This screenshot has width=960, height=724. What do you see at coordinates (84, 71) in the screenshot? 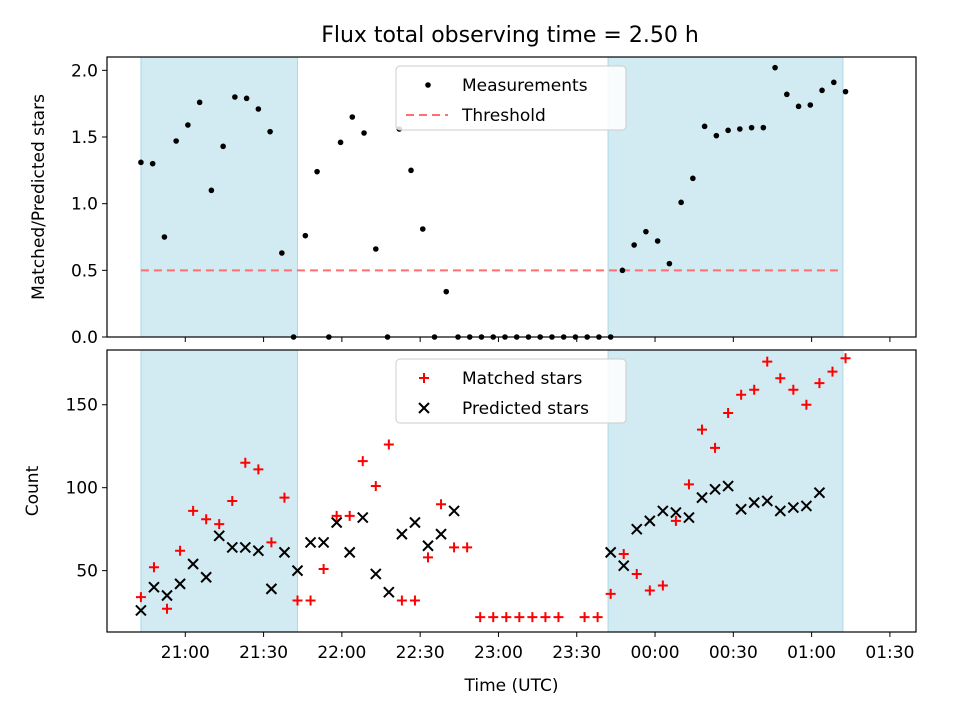
I see `top-y-tick-label: 2.0` at bounding box center [84, 71].